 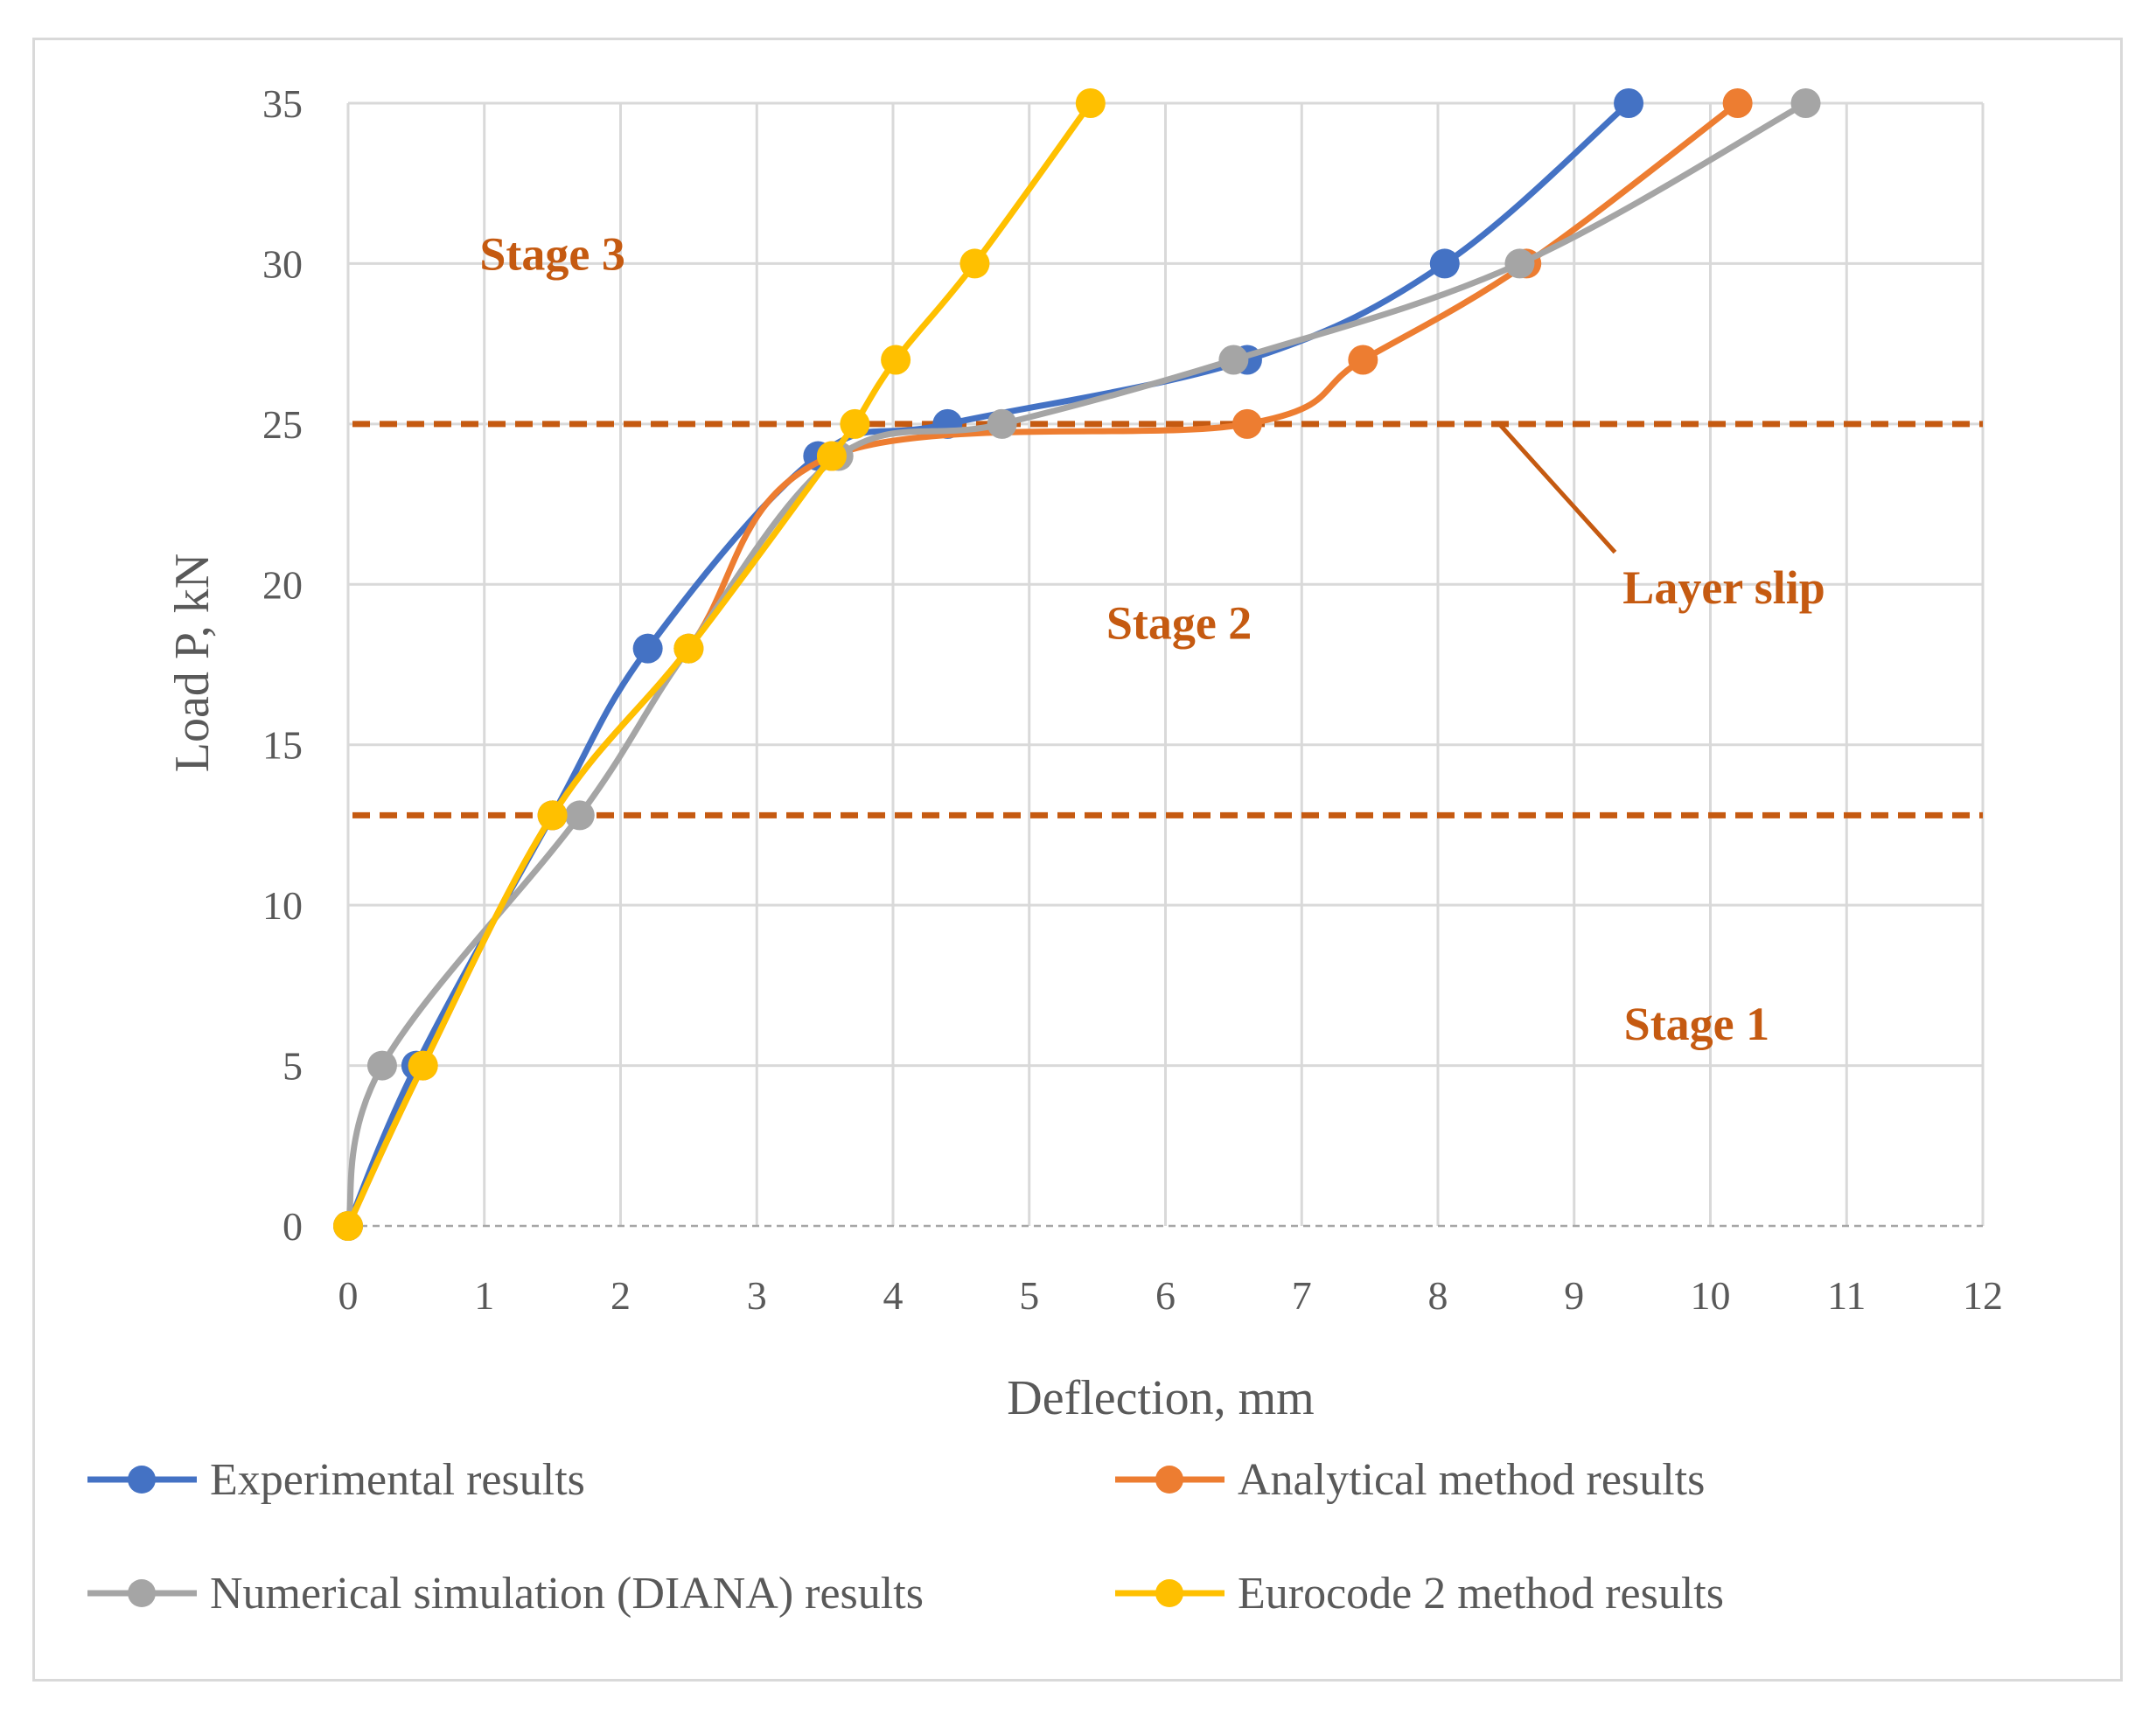 What do you see at coordinates (1179, 622) in the screenshot?
I see `annotation-label: Stage 2` at bounding box center [1179, 622].